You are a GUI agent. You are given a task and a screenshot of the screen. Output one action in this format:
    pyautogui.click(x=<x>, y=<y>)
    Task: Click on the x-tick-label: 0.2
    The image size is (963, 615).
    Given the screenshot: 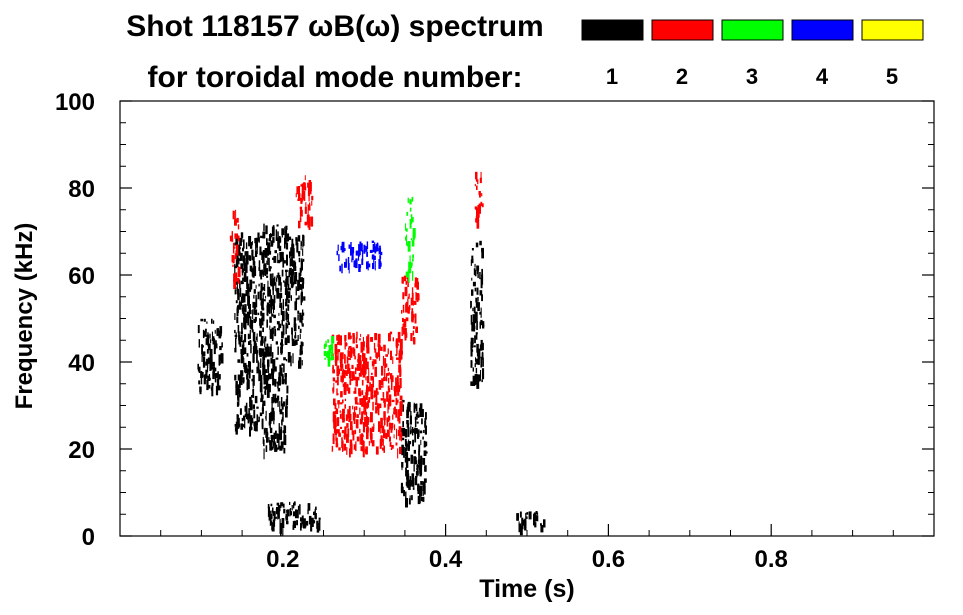 What is the action you would take?
    pyautogui.click(x=282, y=559)
    